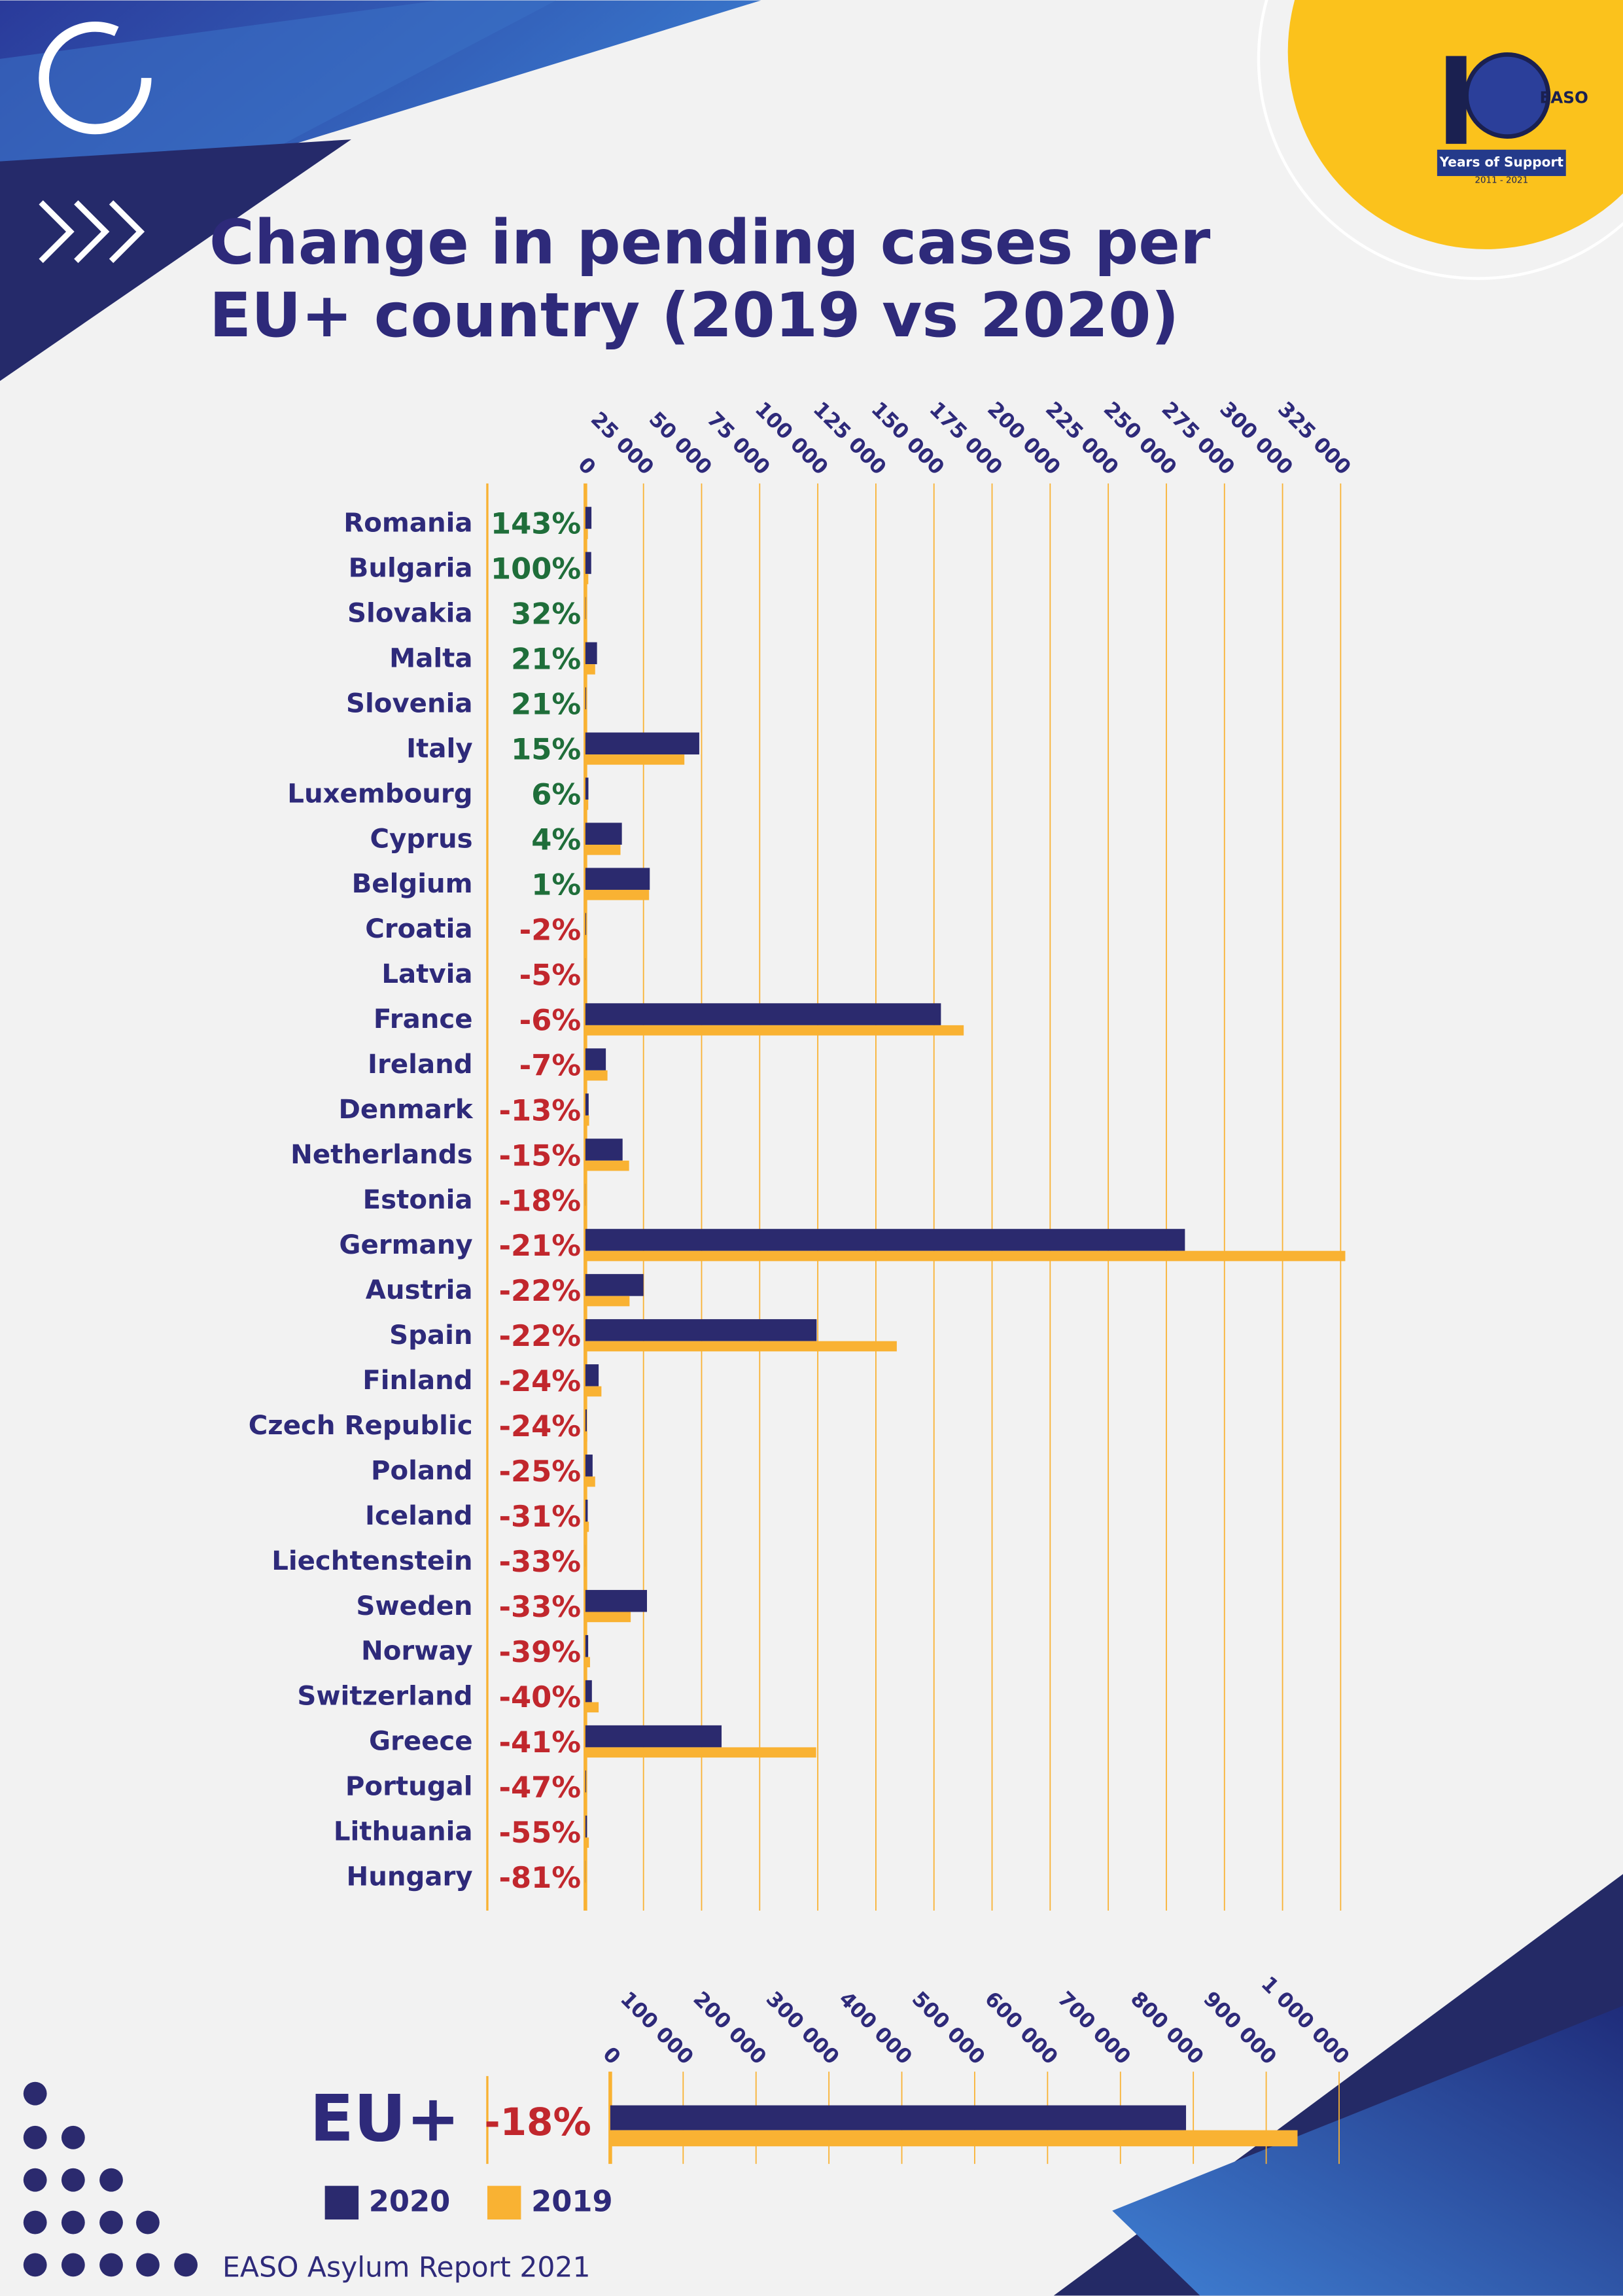 Image resolution: width=1623 pixels, height=2296 pixels. Describe the element at coordinates (414, 1606) in the screenshot. I see `category-label: Sweden` at that location.